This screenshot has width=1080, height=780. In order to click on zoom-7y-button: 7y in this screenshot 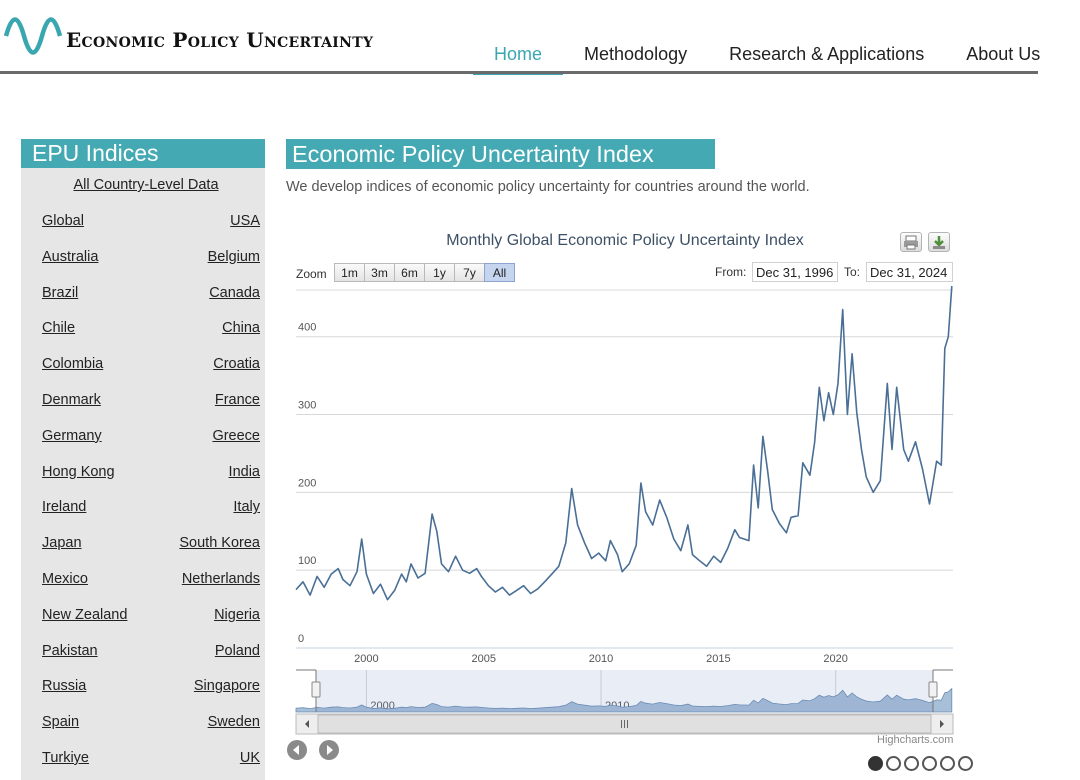, I will do `click(469, 272)`.